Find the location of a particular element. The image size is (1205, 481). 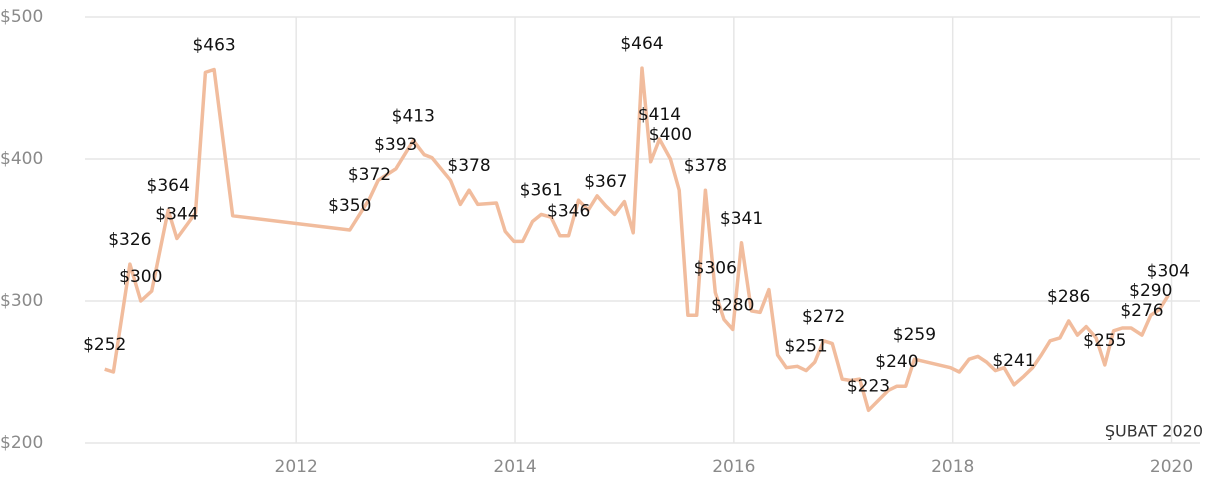

data-label: $344 is located at coordinates (176, 215).